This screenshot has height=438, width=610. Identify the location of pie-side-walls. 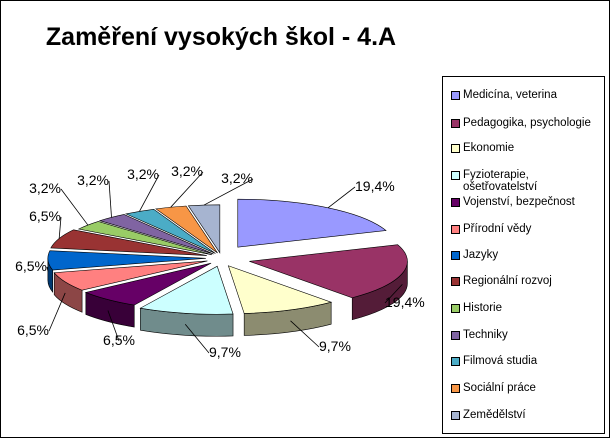
(227, 297).